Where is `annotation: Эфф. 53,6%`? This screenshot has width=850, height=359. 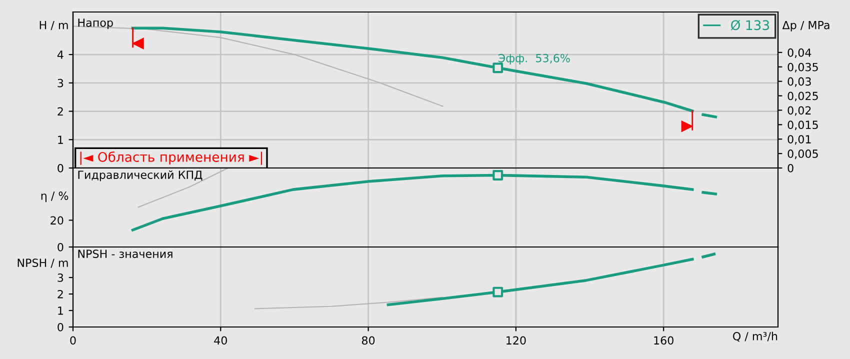 annotation: Эфф. 53,6% is located at coordinates (534, 59).